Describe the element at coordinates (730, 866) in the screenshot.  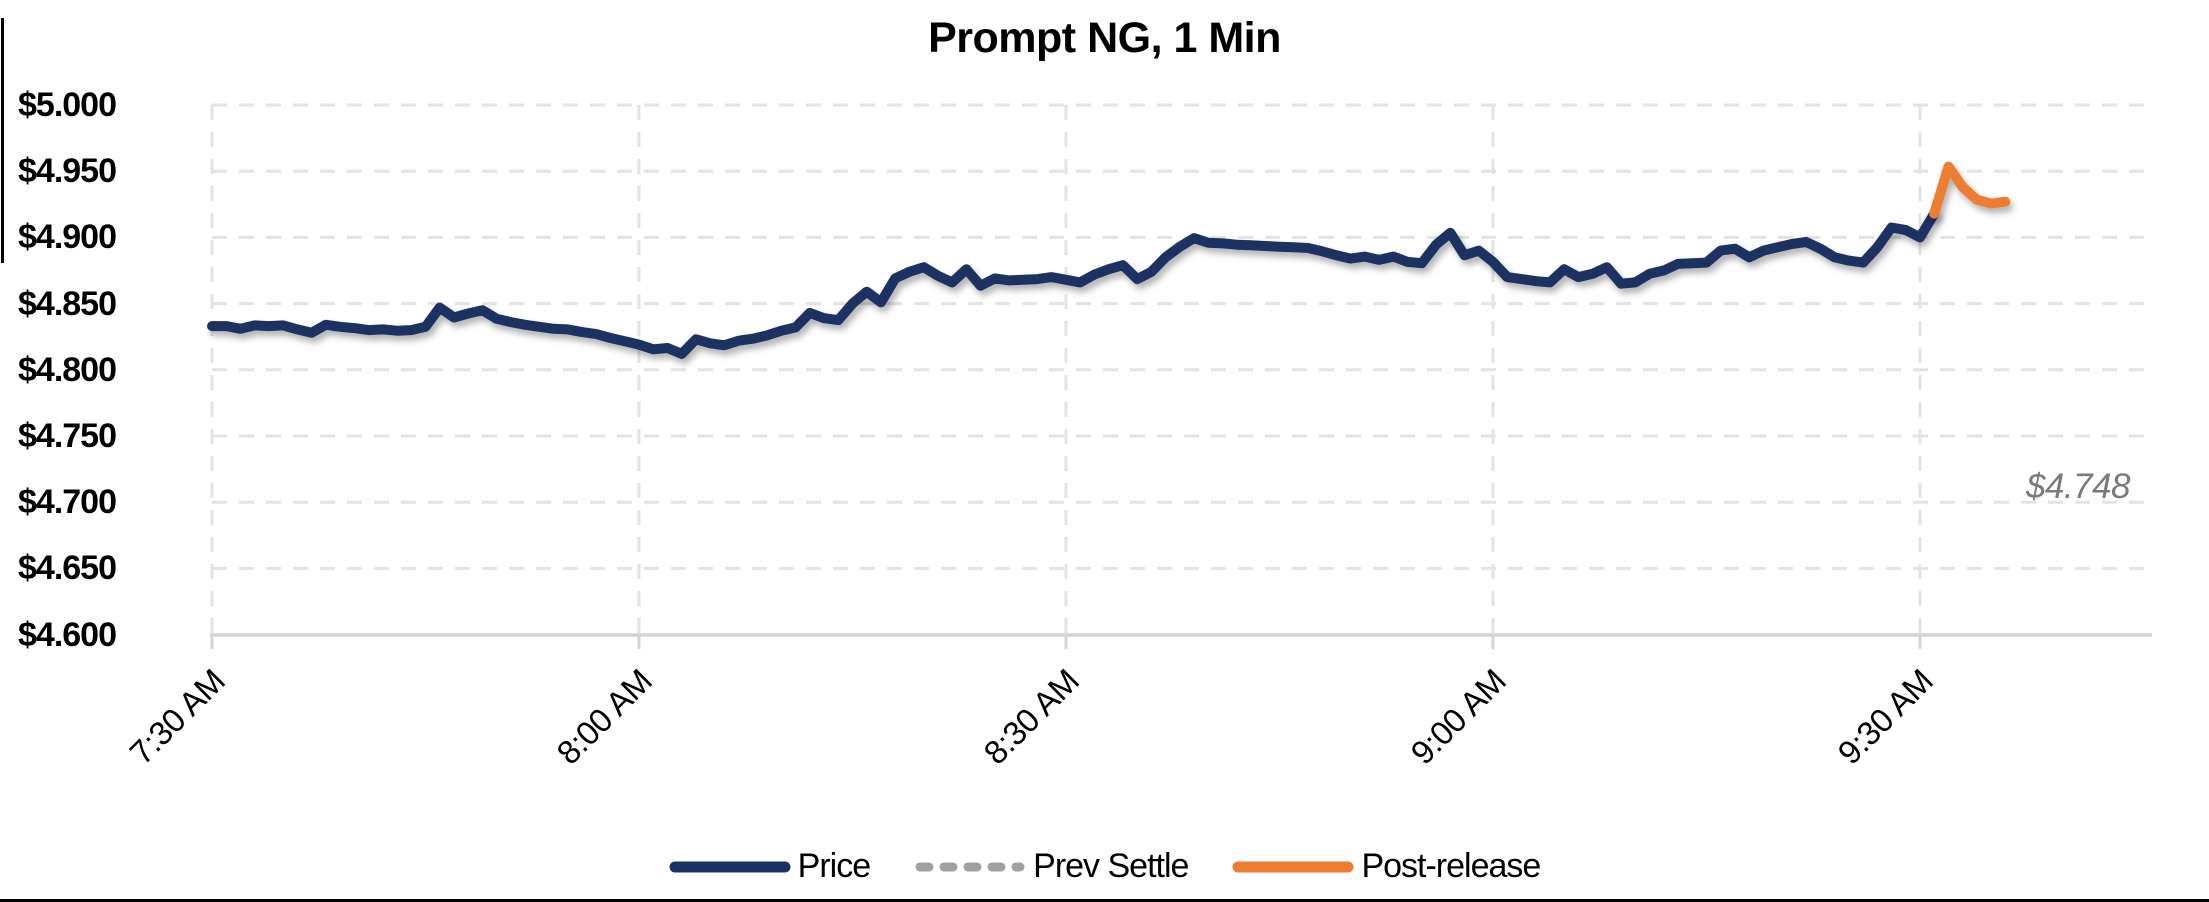
I see `price-line-swatch-icon` at that location.